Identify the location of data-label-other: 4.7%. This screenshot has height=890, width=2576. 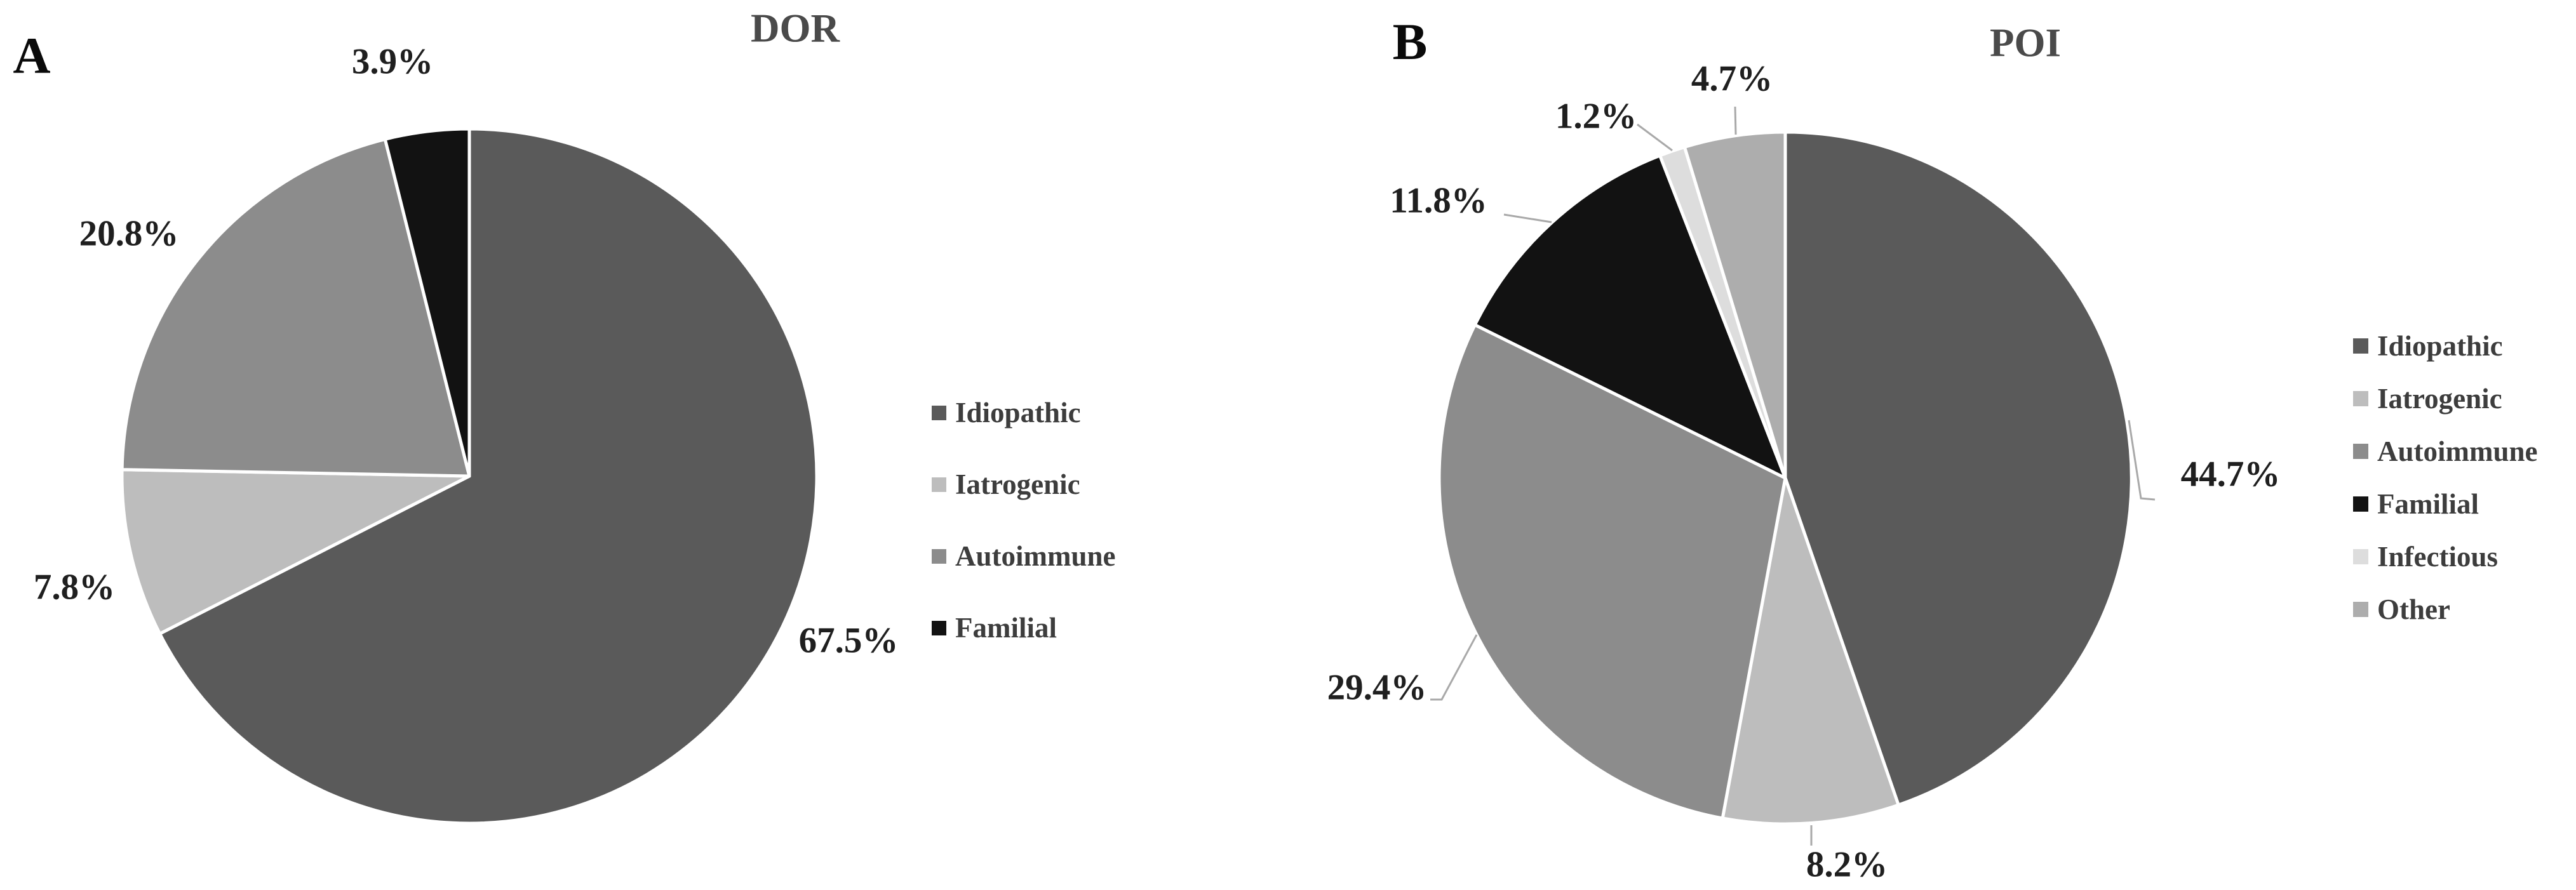
(1732, 78).